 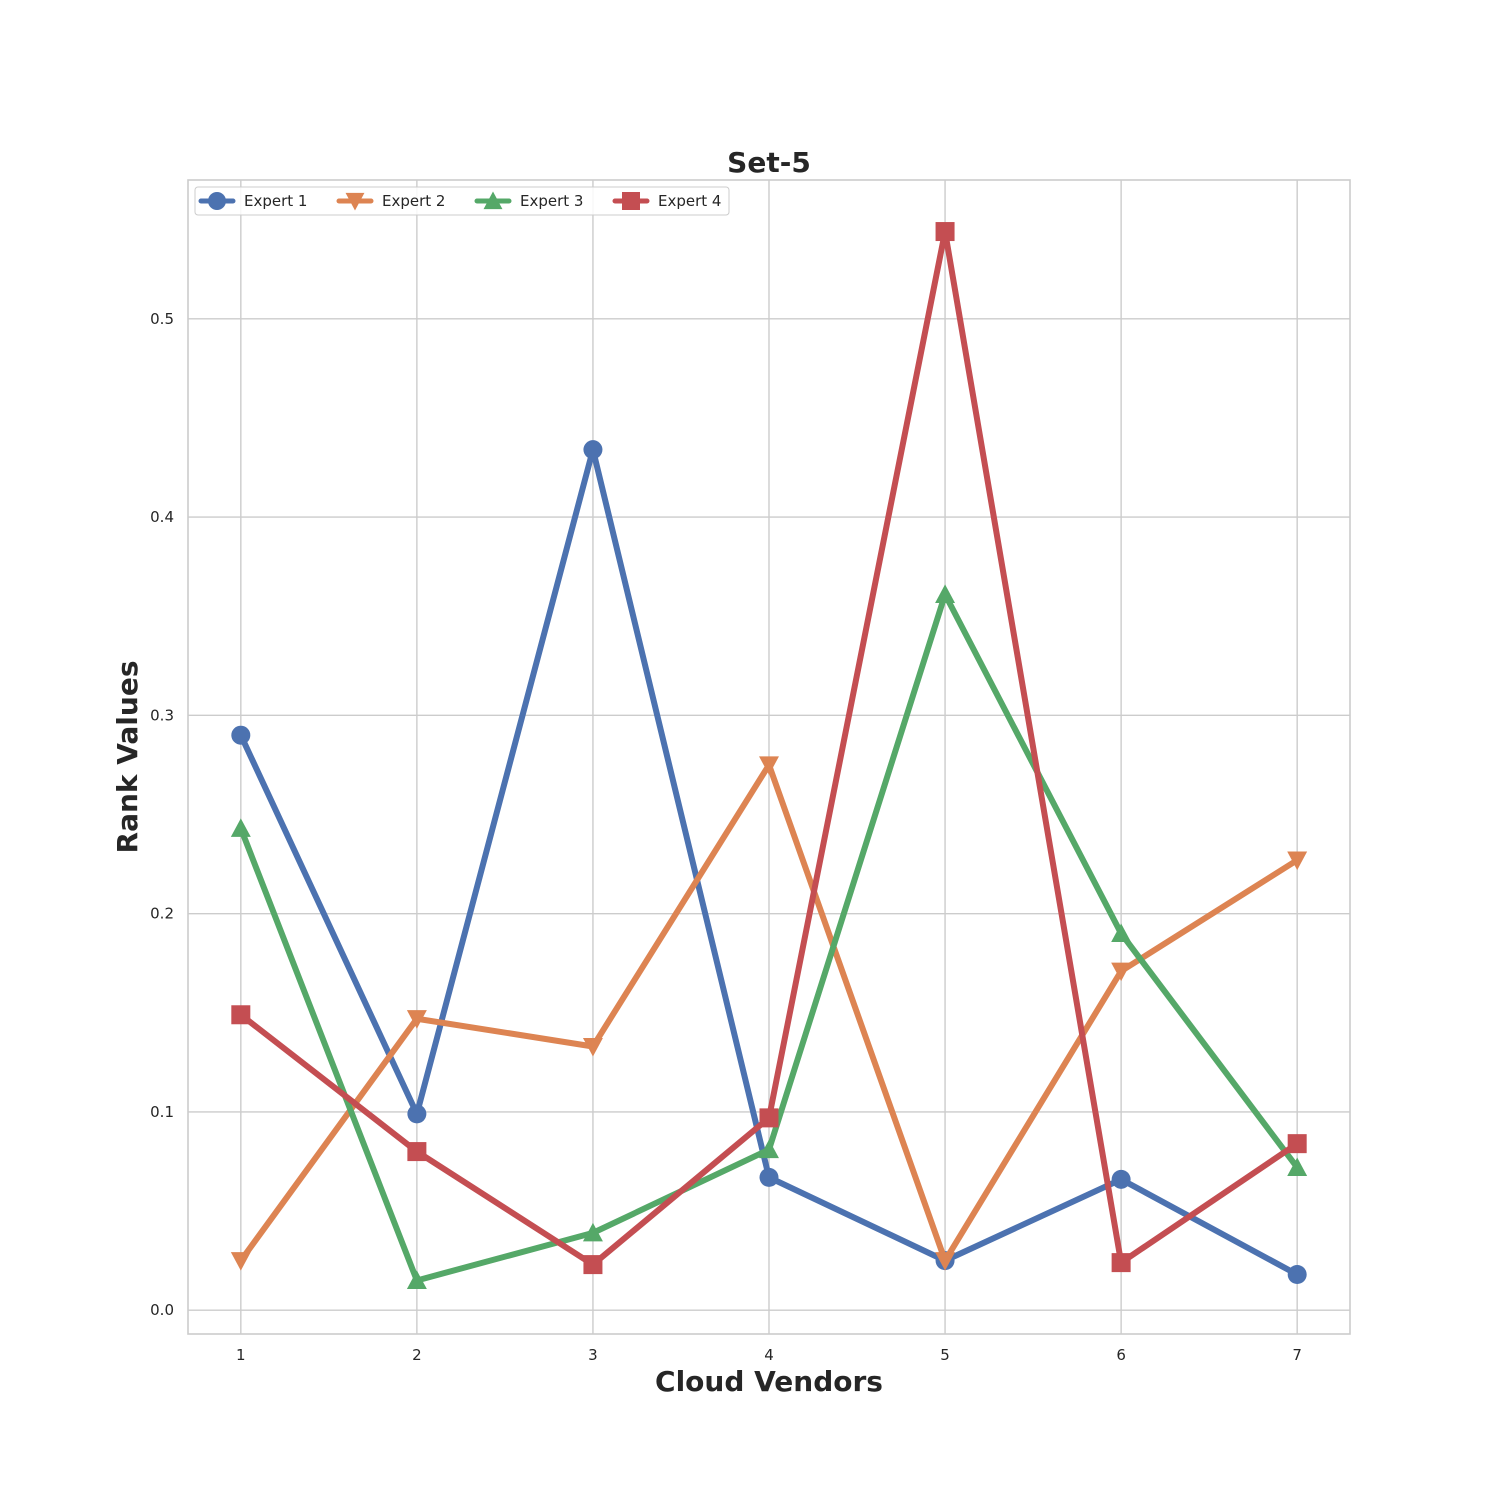 I want to click on legend-item: Expert 2, so click(x=390, y=201).